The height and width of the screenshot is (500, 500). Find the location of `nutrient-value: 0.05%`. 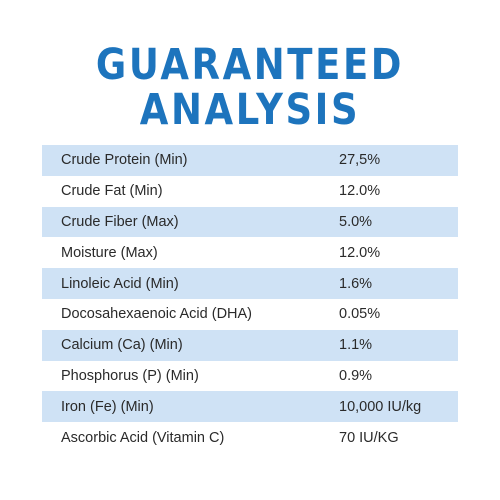

nutrient-value: 0.05% is located at coordinates (360, 314).